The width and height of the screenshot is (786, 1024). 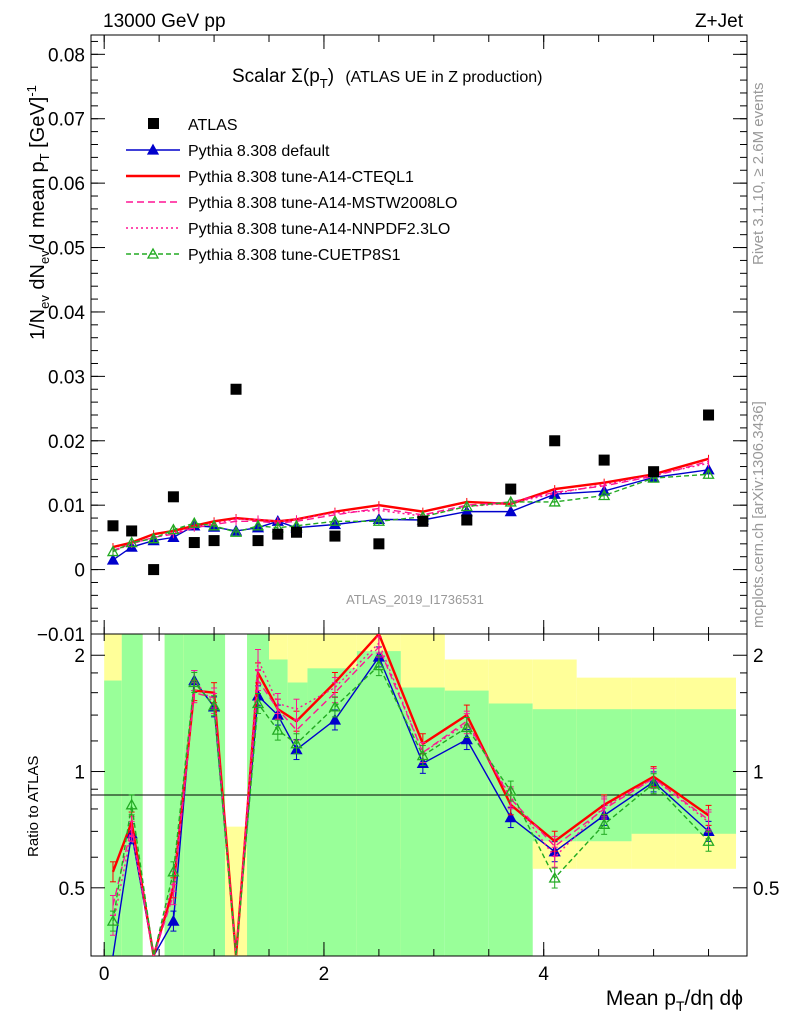 What do you see at coordinates (66, 249) in the screenshot?
I see `main-ytick-label: 0.05` at bounding box center [66, 249].